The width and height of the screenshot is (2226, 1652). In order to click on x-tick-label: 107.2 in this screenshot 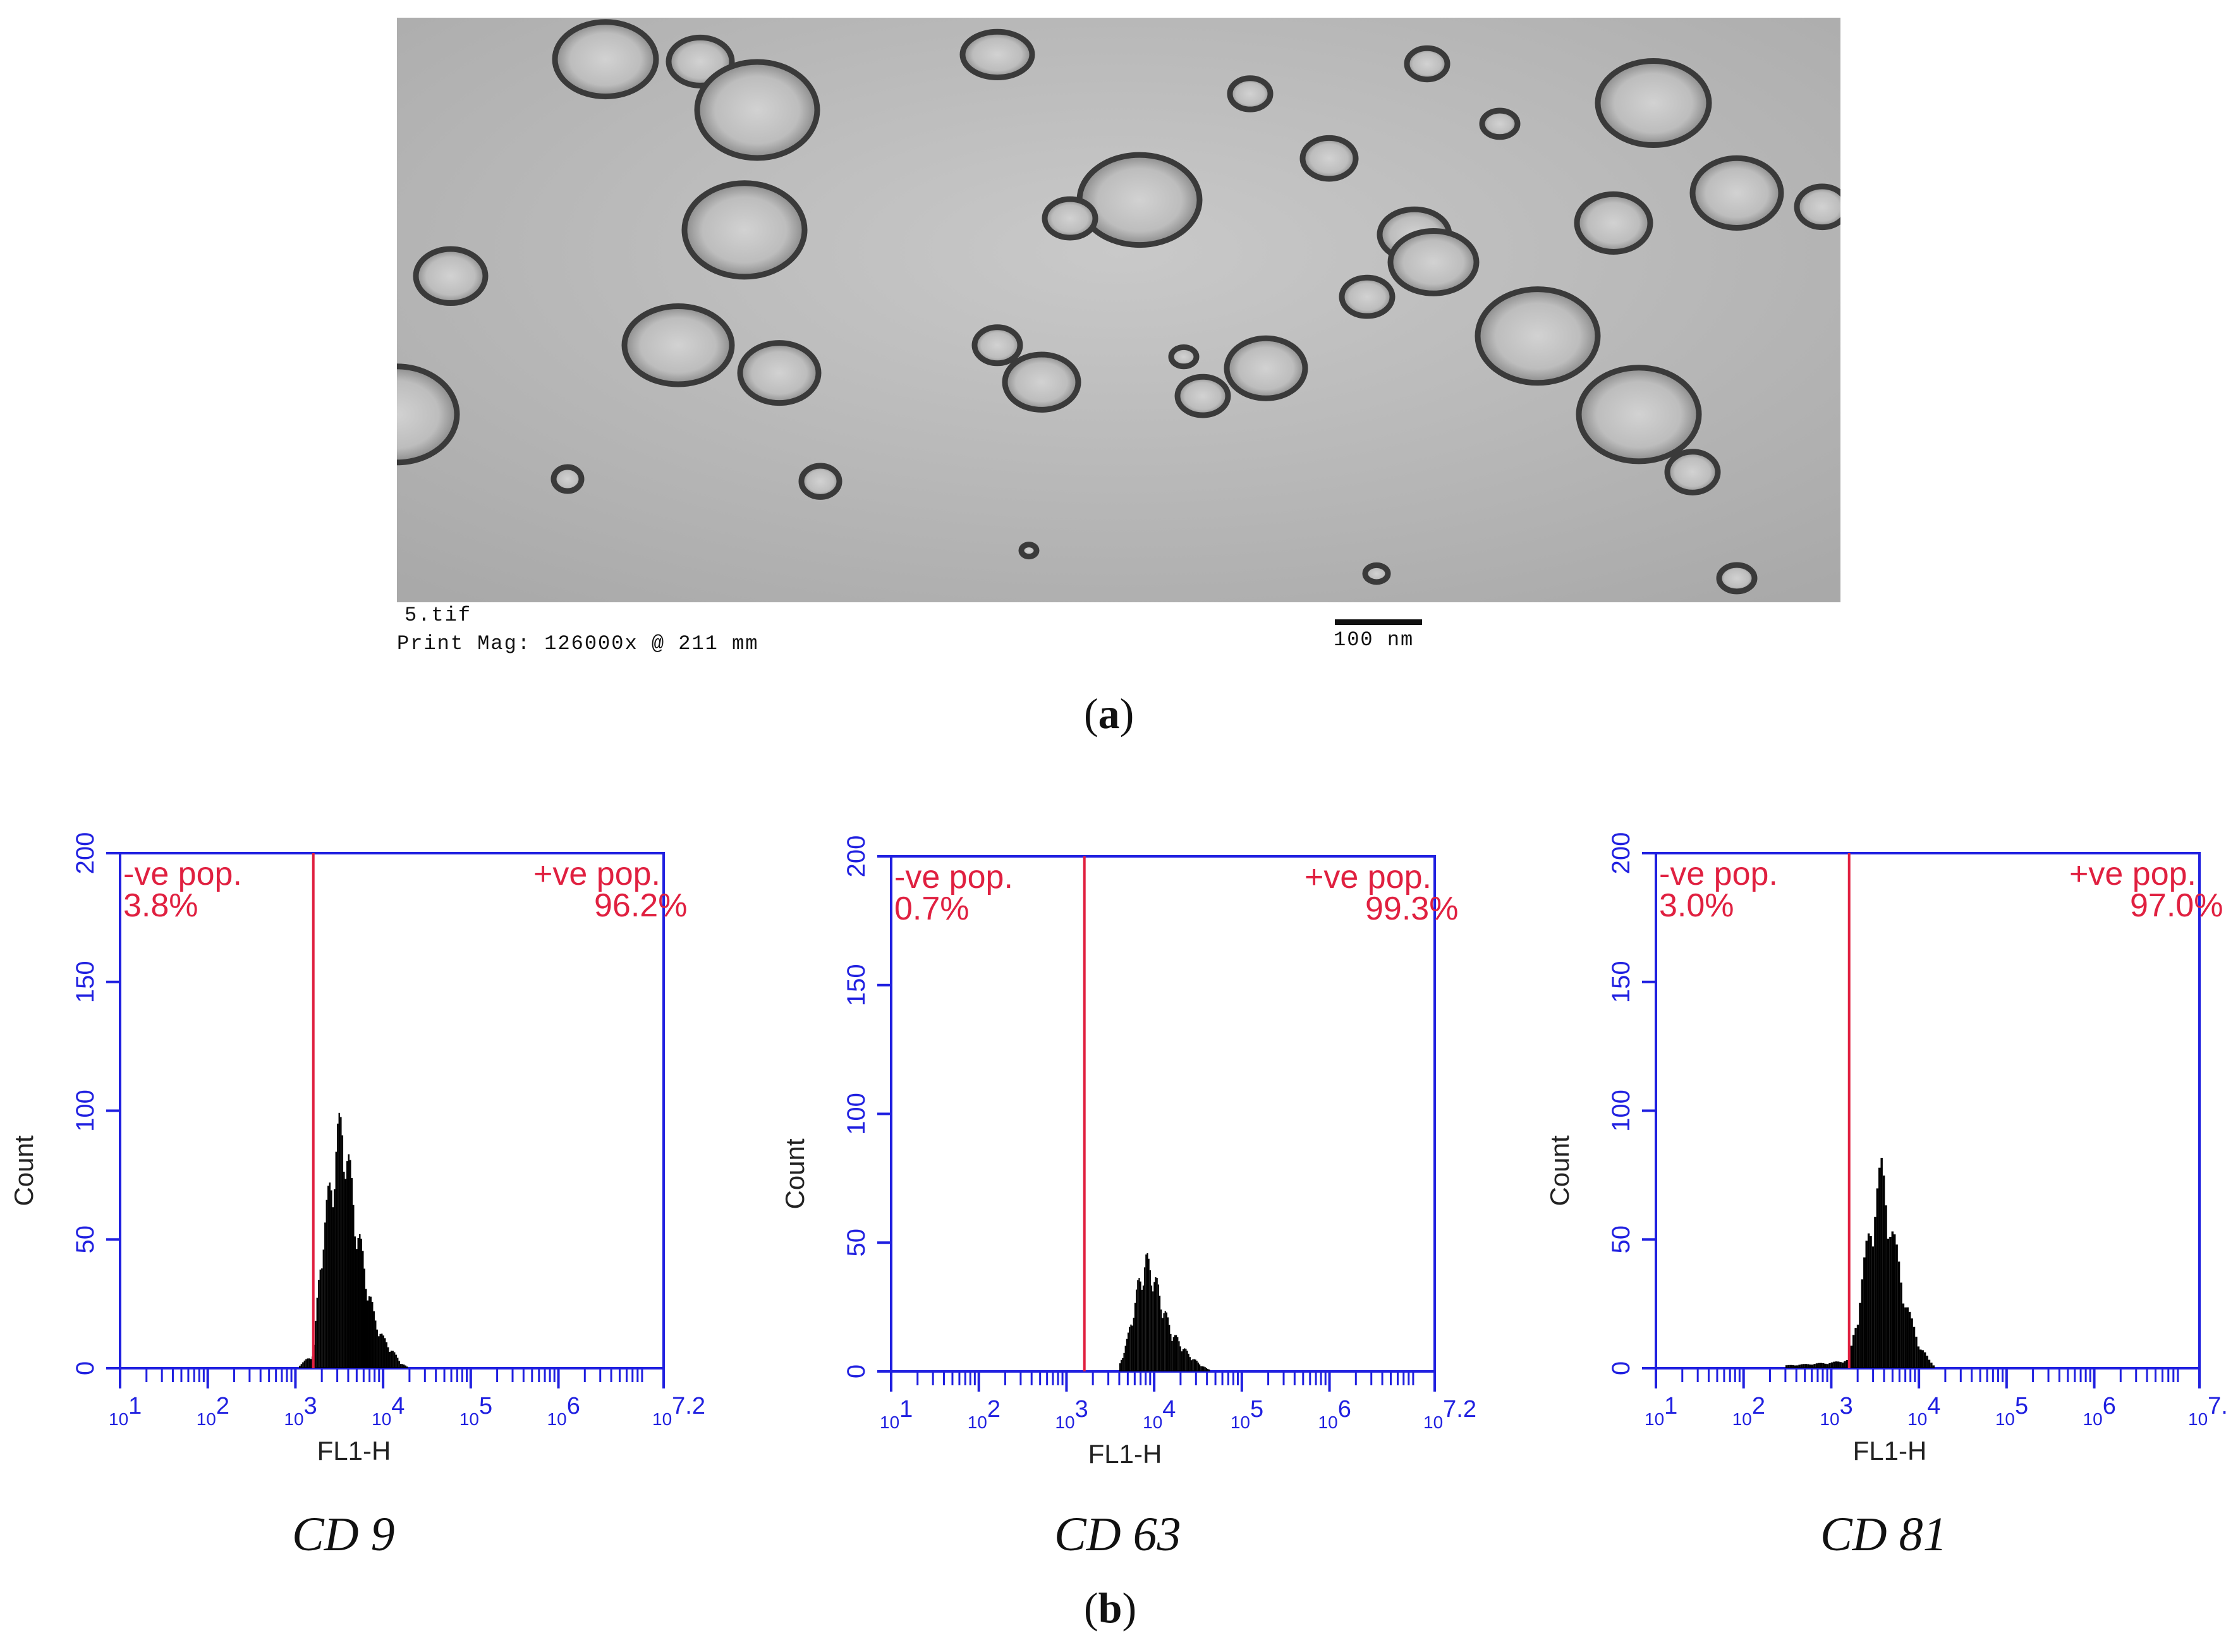, I will do `click(1449, 1414)`.